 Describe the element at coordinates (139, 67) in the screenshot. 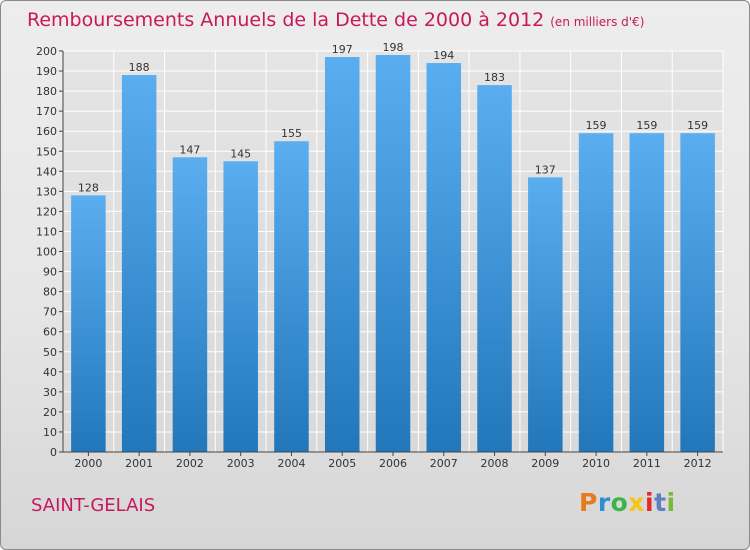

I see `bar-value-label: 188` at that location.